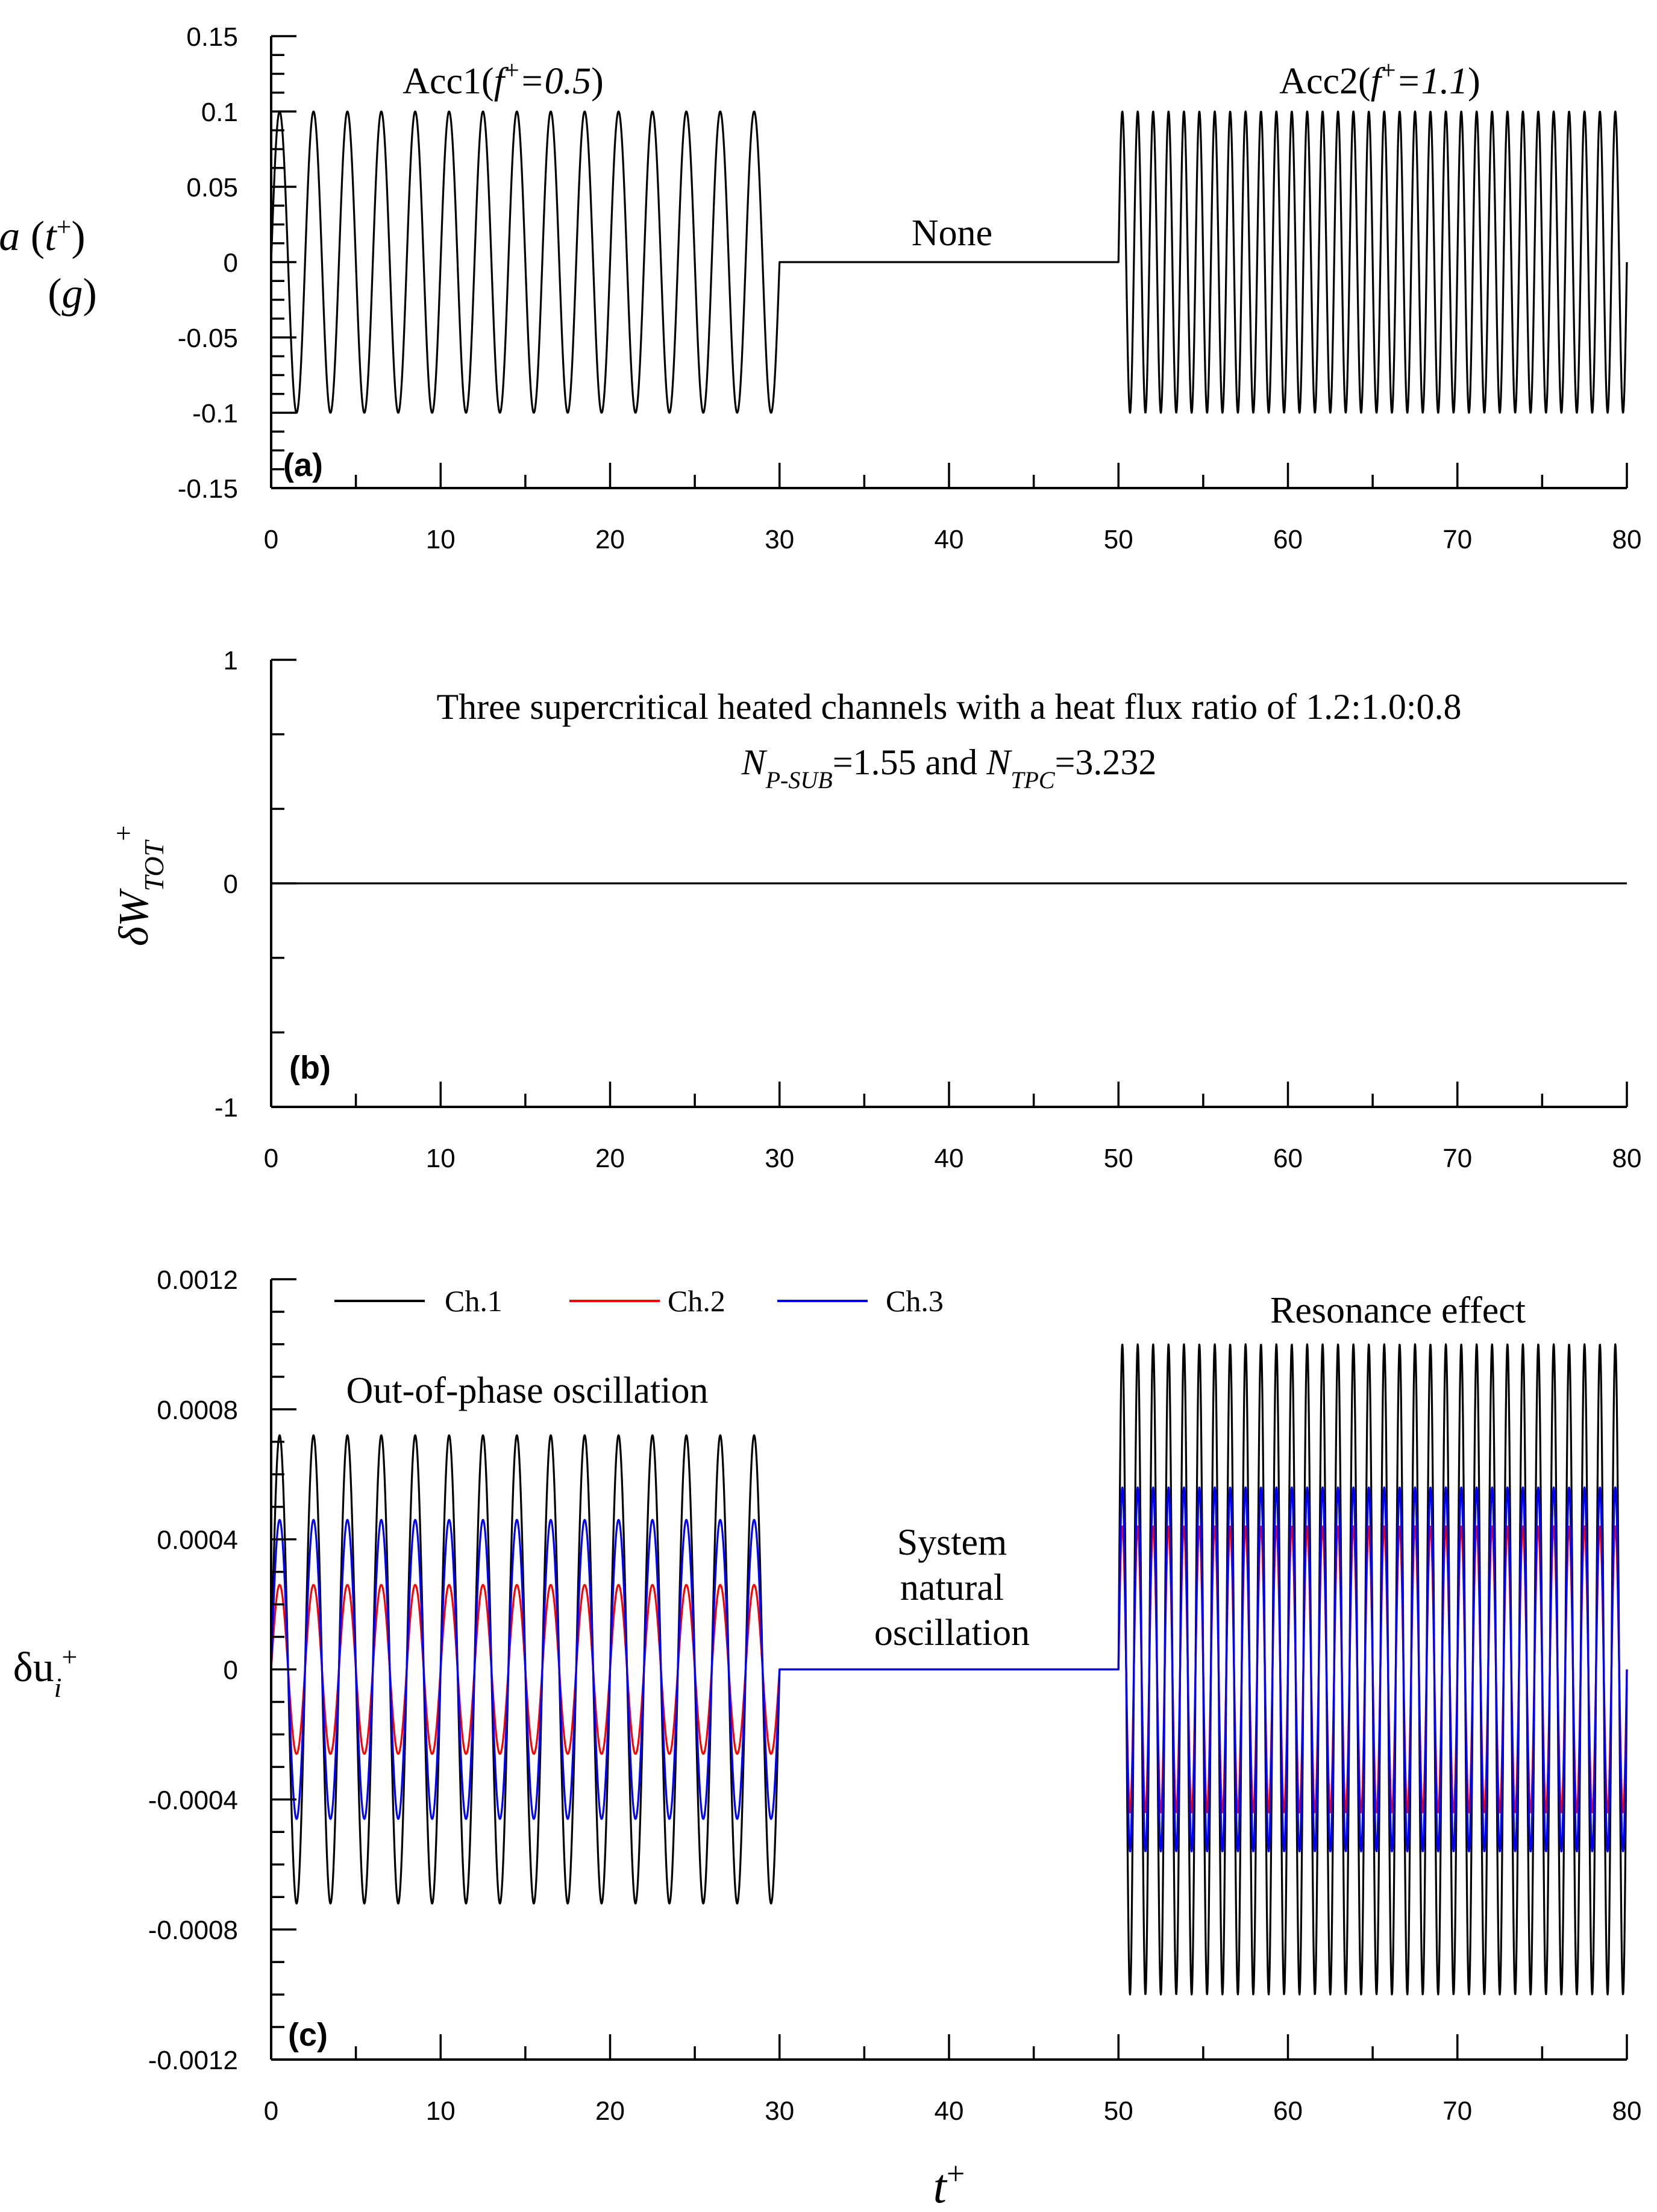 The width and height of the screenshot is (1657, 2212). I want to click on panel-c-x-tick-label: 70, so click(1457, 2111).